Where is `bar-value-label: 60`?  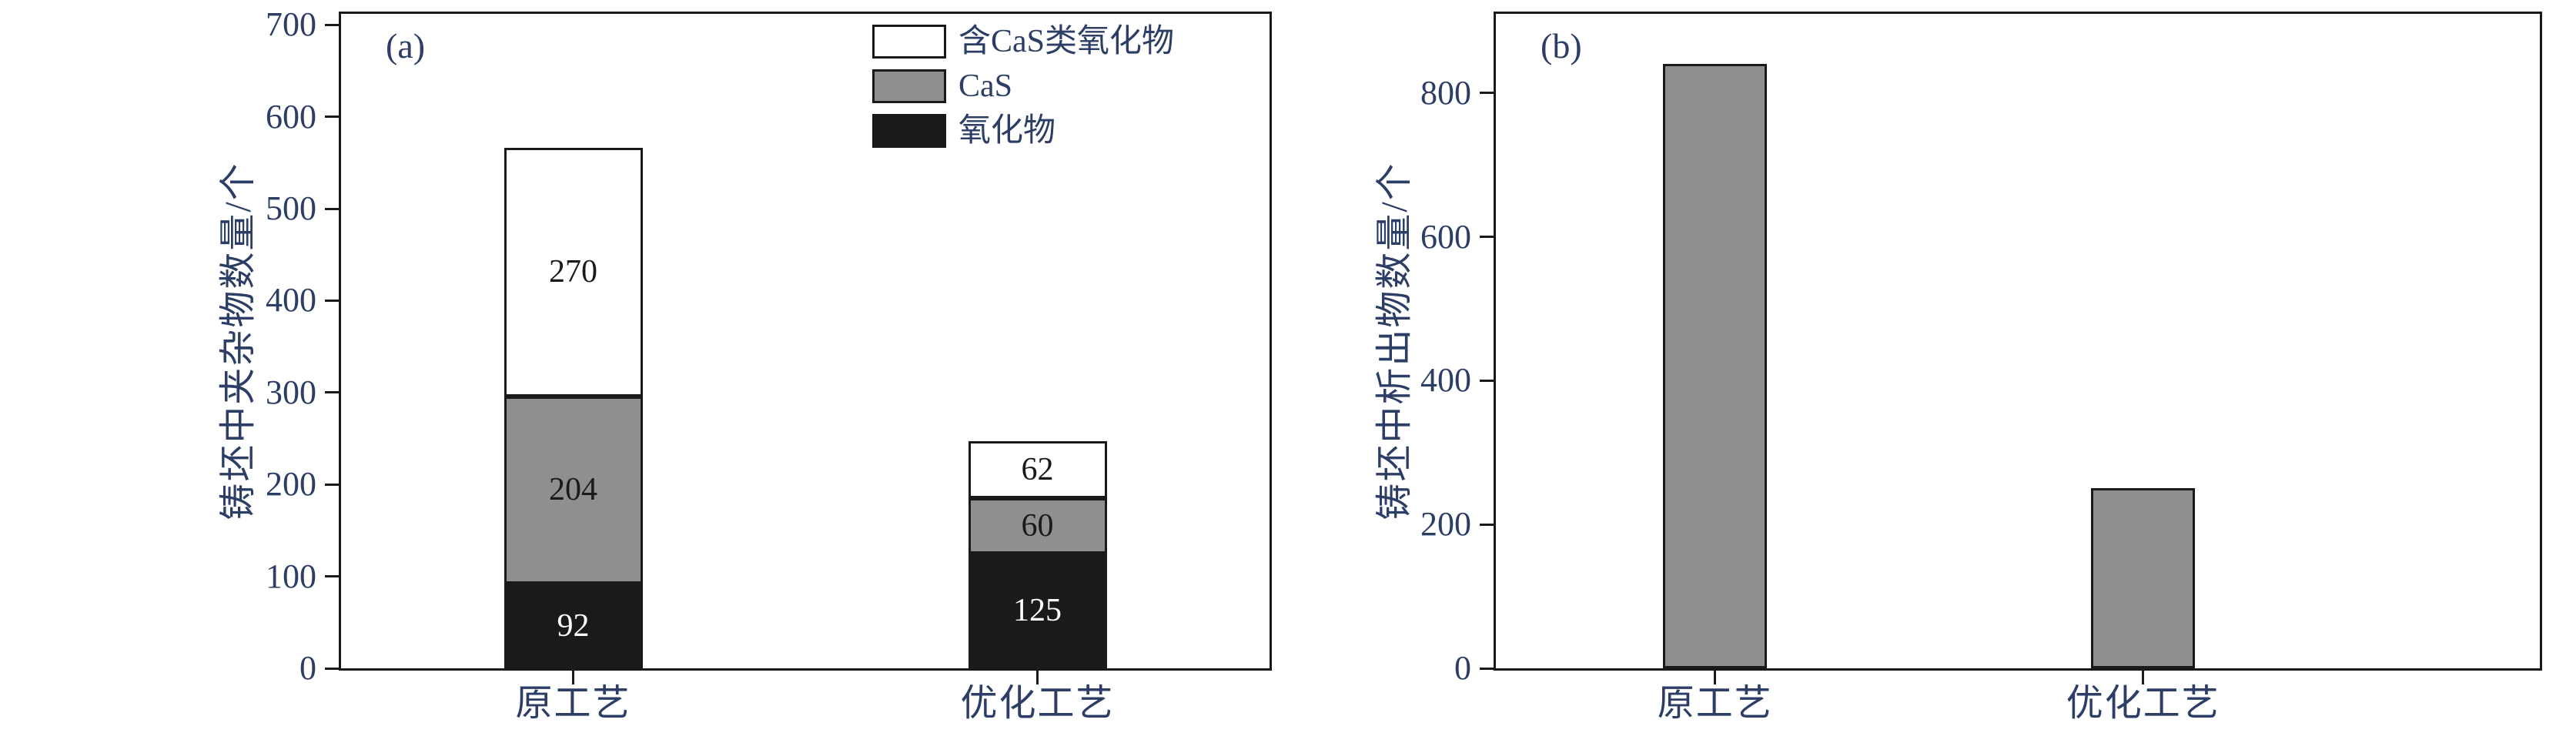
bar-value-label: 60 is located at coordinates (1037, 525).